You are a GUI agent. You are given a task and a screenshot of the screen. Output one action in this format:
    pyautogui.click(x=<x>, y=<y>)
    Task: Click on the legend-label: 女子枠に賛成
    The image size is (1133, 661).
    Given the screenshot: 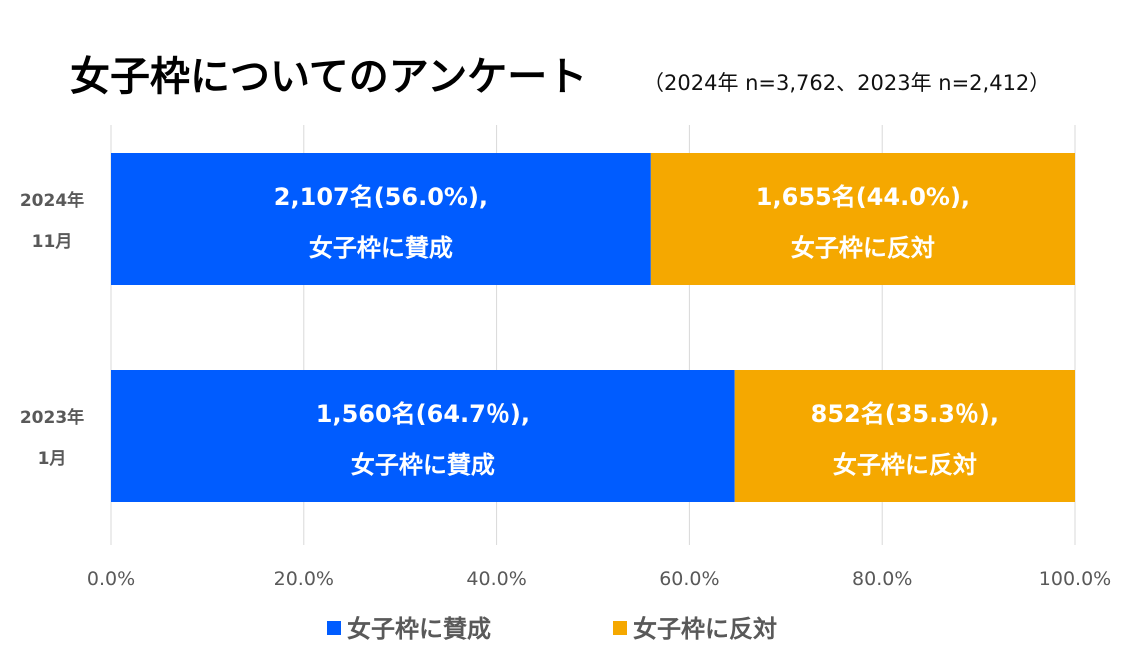 What is the action you would take?
    pyautogui.click(x=419, y=629)
    